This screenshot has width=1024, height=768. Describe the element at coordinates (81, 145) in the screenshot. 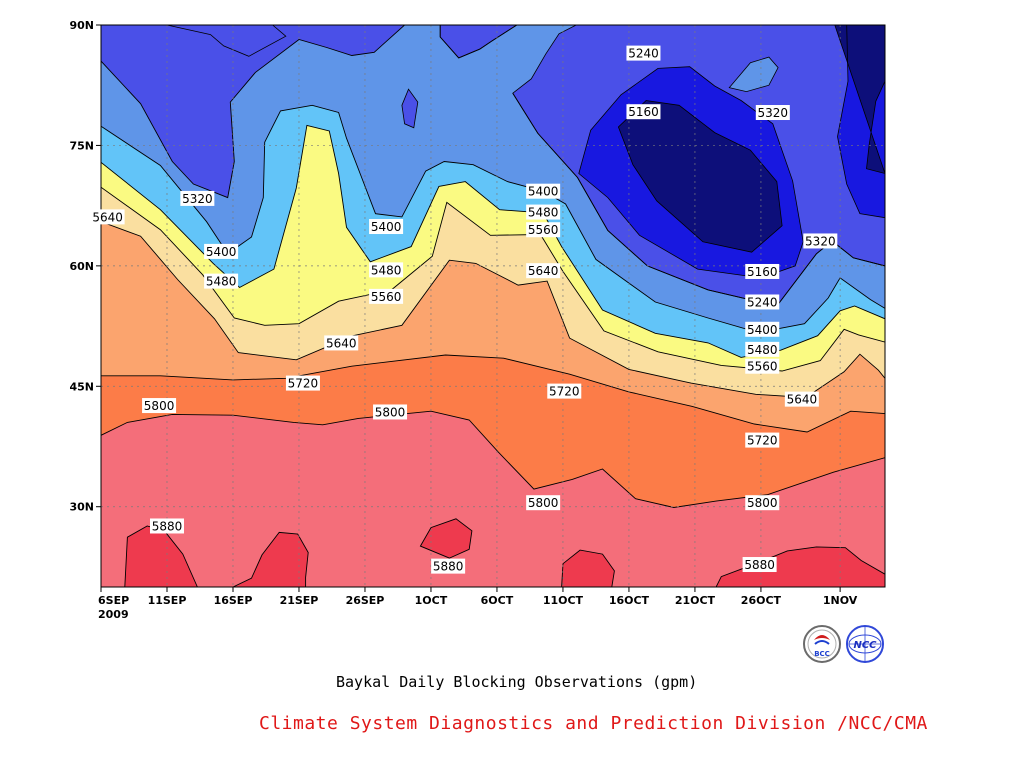

I see `y-tick-label: 75N` at that location.